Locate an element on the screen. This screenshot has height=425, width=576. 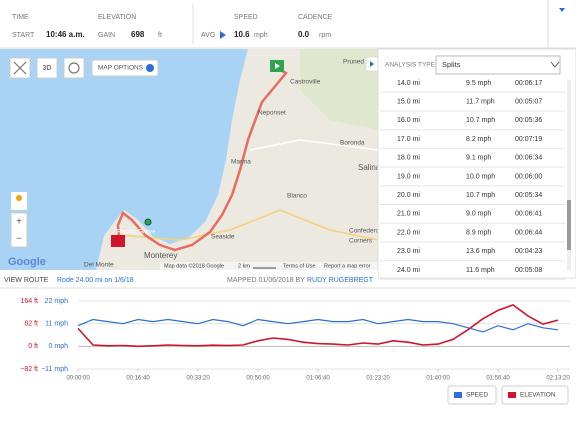
button-label: MAP OPTIONS is located at coordinates (121, 68).